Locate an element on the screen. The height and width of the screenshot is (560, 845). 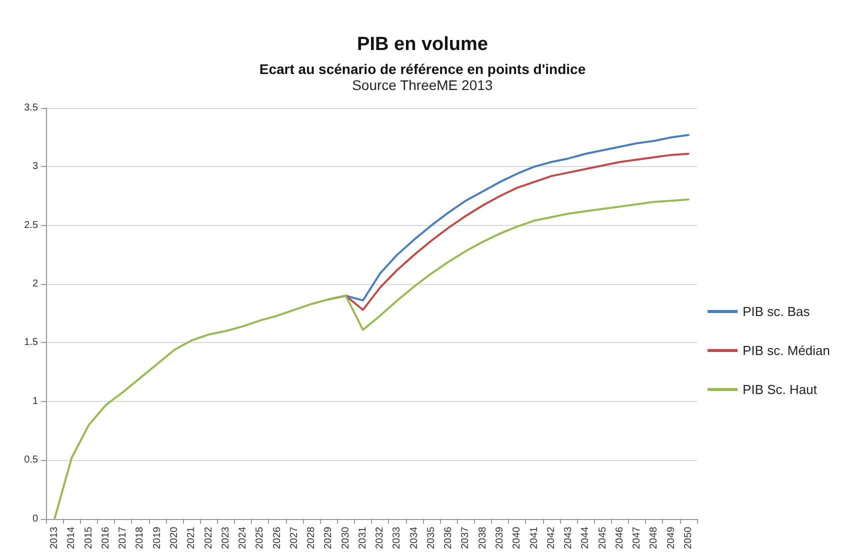
x-tick-label: 2031 is located at coordinates (362, 538).